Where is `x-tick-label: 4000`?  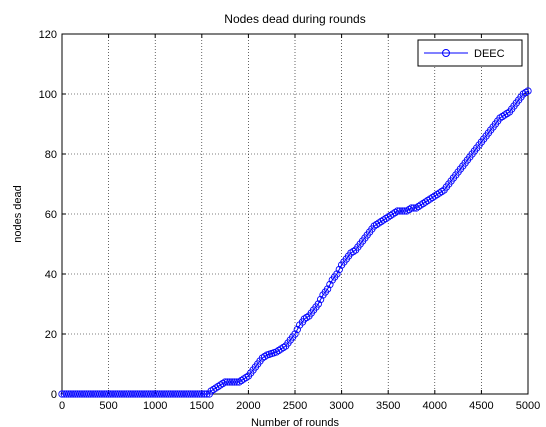 x-tick-label: 4000 is located at coordinates (435, 406).